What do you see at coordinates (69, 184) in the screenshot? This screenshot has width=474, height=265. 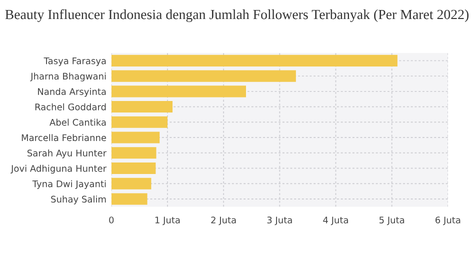 I see `y-tick-label: Tyna Dwi Jayanti` at bounding box center [69, 184].